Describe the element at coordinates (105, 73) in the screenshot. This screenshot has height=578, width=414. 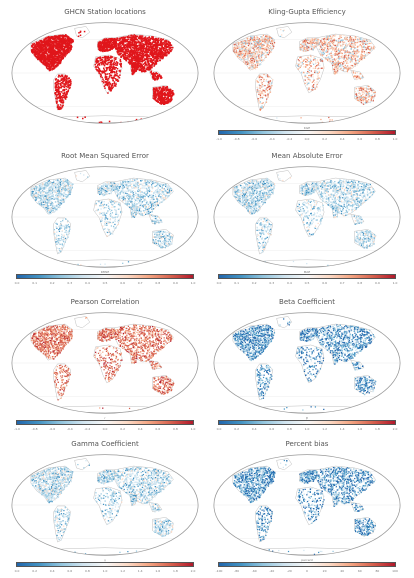
I see `world-map` at that location.